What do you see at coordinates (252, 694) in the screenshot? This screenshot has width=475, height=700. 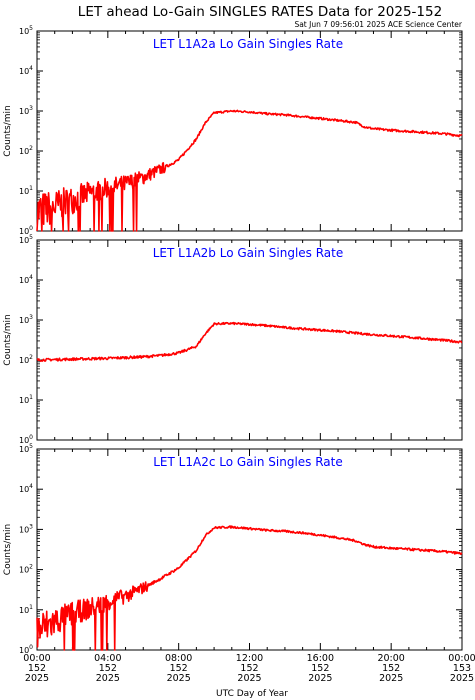 I see `x-axis-label: UTC Day of Year` at bounding box center [252, 694].